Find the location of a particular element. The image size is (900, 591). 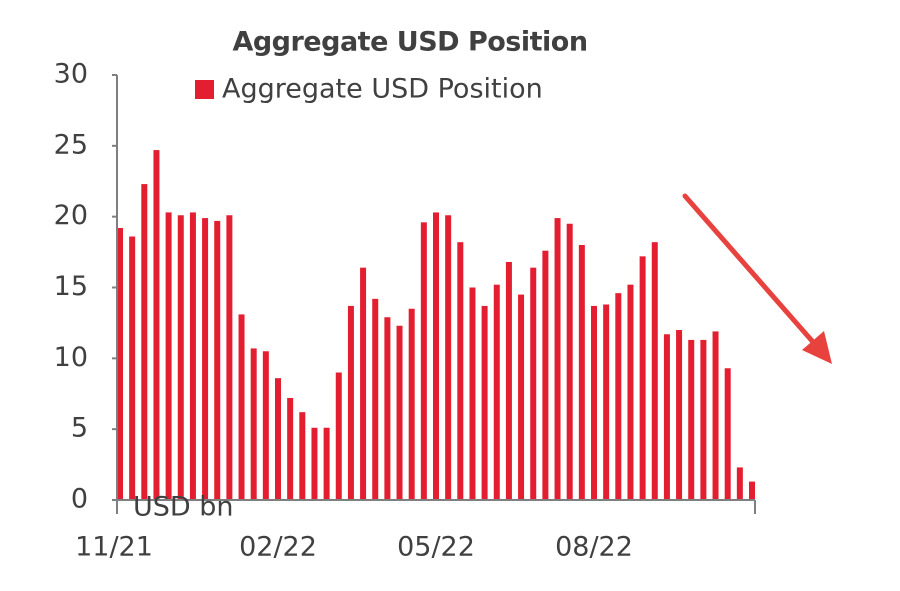

y-tick-label: 30 is located at coordinates (71, 74).